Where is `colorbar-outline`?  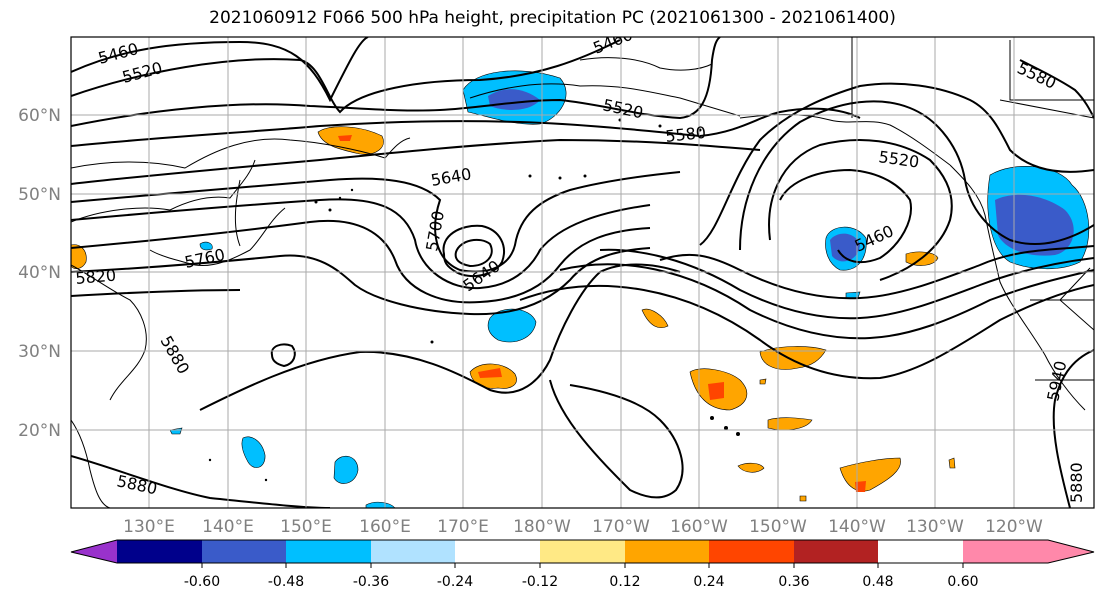 colorbar-outline is located at coordinates (582, 551).